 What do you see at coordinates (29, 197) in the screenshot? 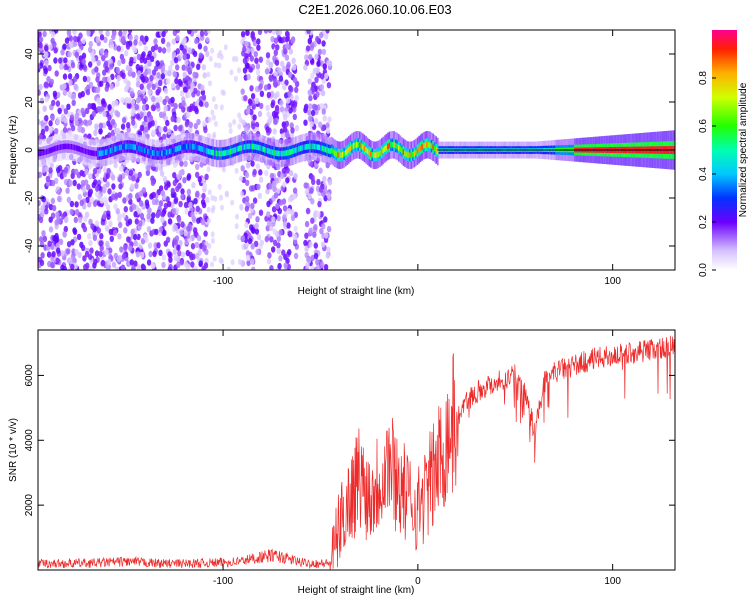
I see `y-tick-label: -20` at bounding box center [29, 197].